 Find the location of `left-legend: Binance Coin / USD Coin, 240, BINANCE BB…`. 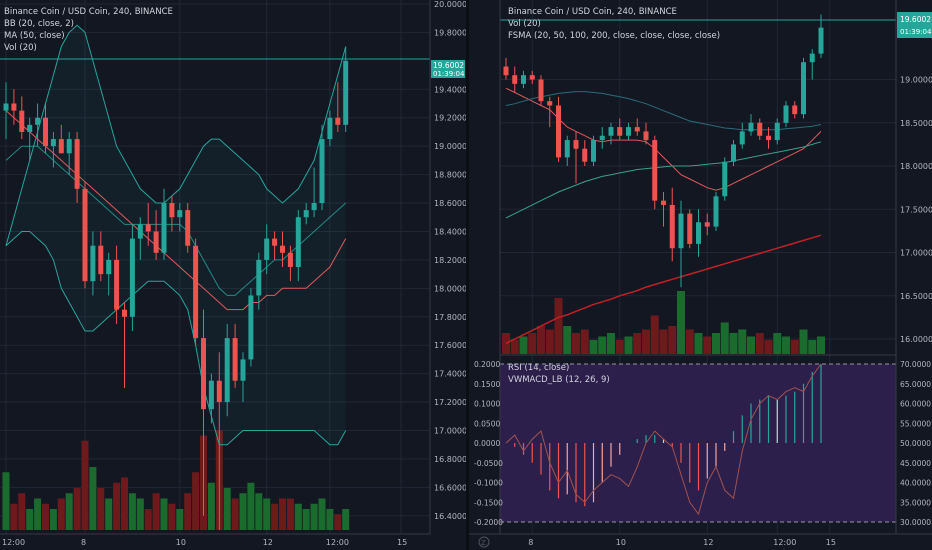

left-legend: Binance Coin / USD Coin, 240, BINANCE BB… is located at coordinates (88, 30).